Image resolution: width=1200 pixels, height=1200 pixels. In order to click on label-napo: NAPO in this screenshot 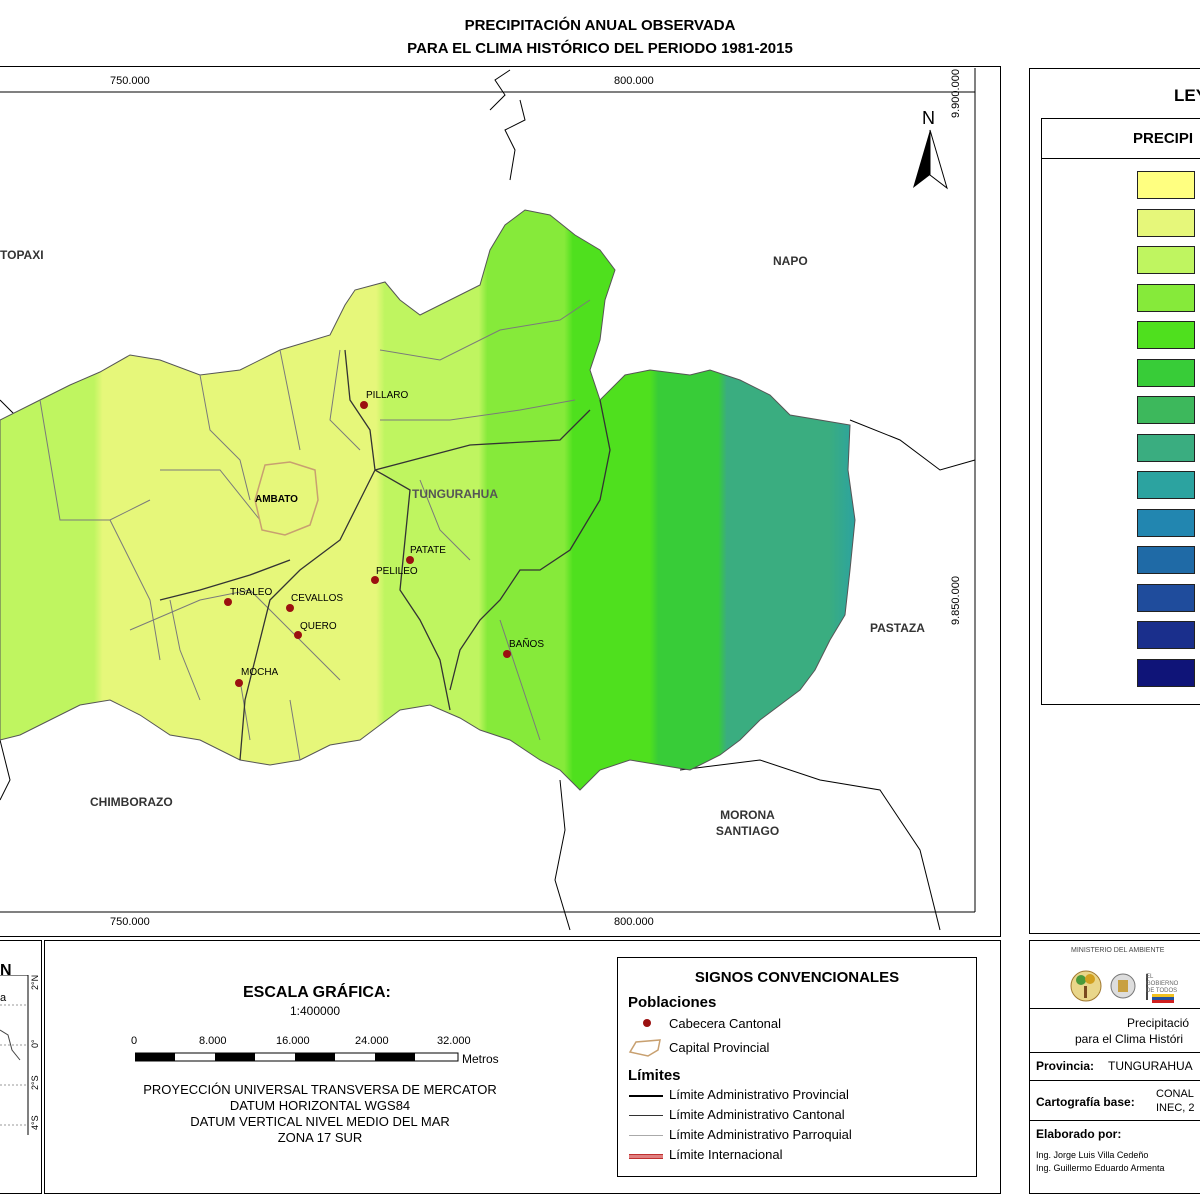, I will do `click(790, 261)`.